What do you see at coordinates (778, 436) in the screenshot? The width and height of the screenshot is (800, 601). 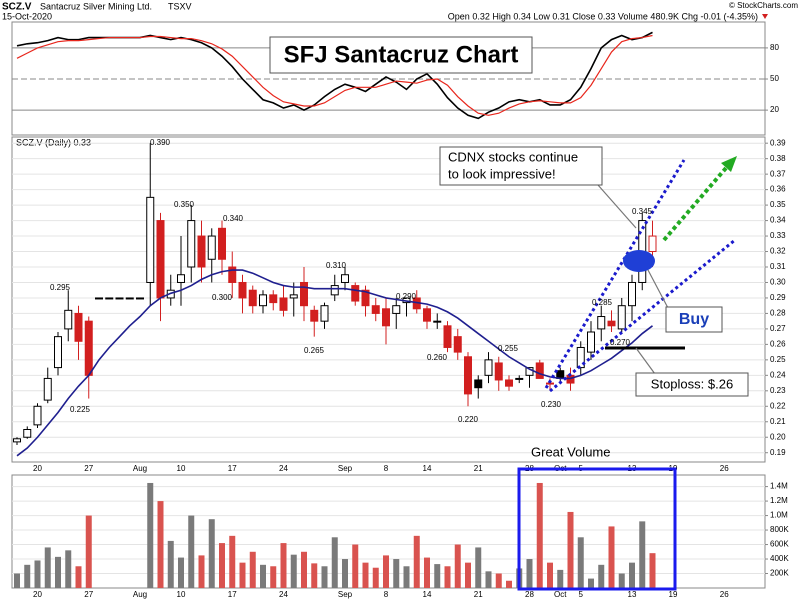 I see `y-tick-label: 0.20` at bounding box center [778, 436].